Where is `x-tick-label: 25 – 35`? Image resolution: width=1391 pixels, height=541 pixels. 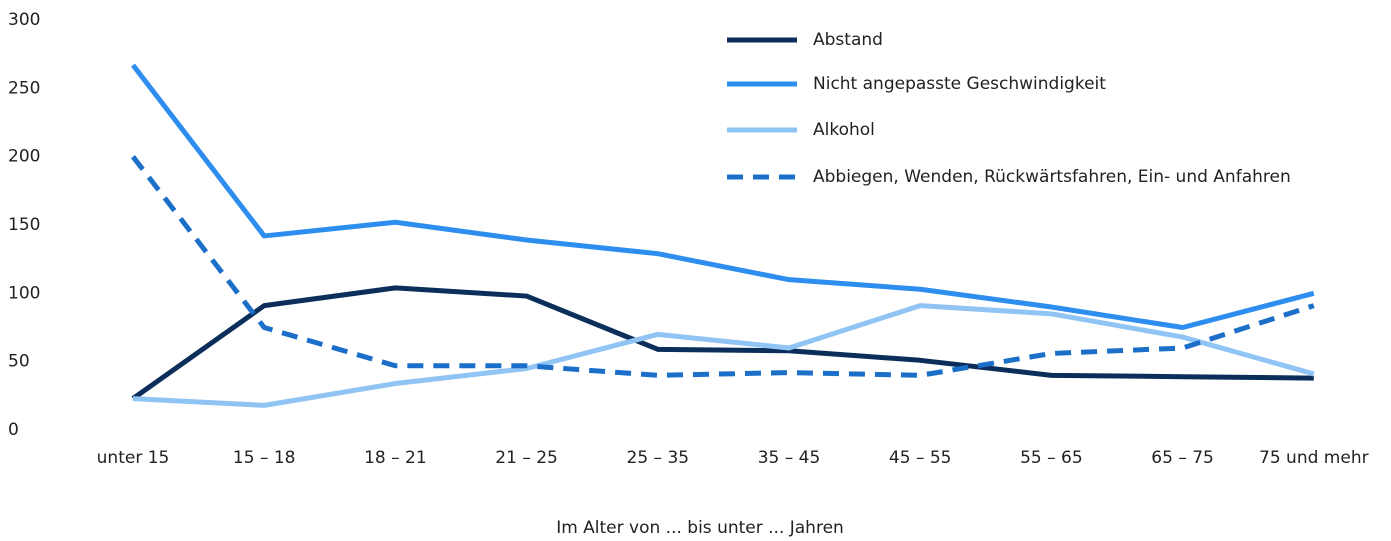
x-tick-label: 25 – 35 is located at coordinates (658, 458).